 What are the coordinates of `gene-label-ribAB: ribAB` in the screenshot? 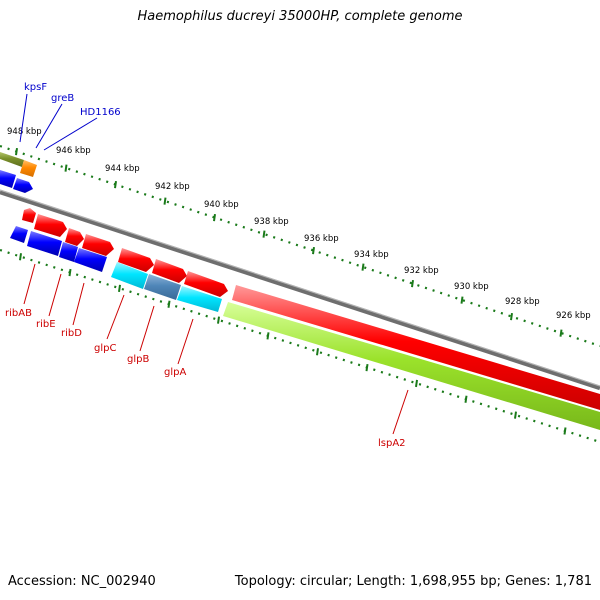 It's located at (18, 313).